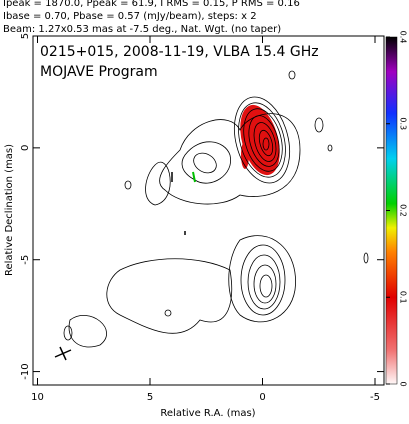 This screenshot has width=409, height=424. What do you see at coordinates (403, 383) in the screenshot?
I see `colorbar-tick-label: 0` at bounding box center [403, 383].